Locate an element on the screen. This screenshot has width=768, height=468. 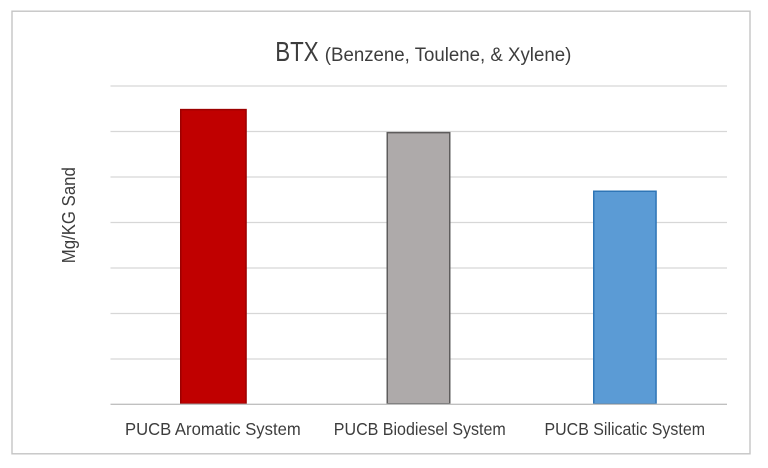
svg-text: Mg/KG Sand is located at coordinates (68, 215).